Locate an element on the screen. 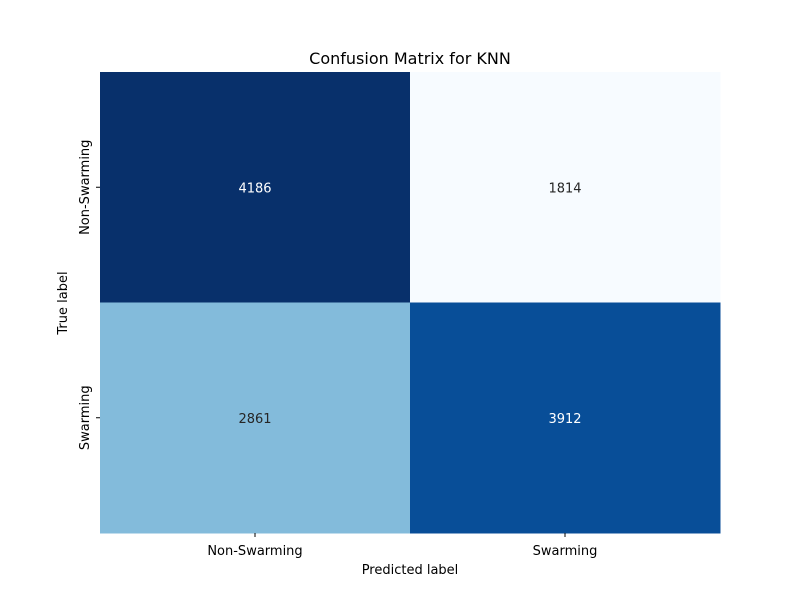 The height and width of the screenshot is (600, 800). x-tick-label: Non-Swarming is located at coordinates (254, 551).